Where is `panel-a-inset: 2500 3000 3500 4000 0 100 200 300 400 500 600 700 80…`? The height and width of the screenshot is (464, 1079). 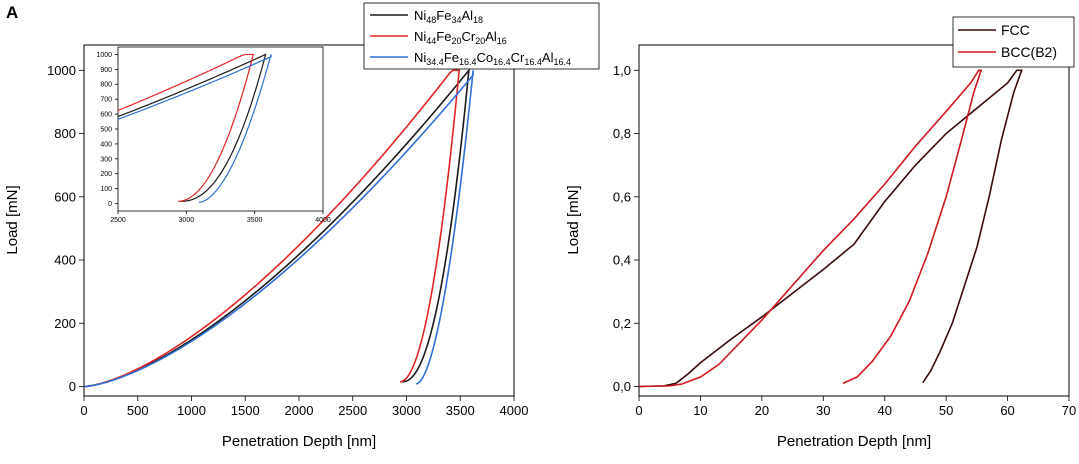
panel-a-inset: 2500 3000 3500 4000 0 100 200 300 400 500 600 700 80… is located at coordinates (213, 135).